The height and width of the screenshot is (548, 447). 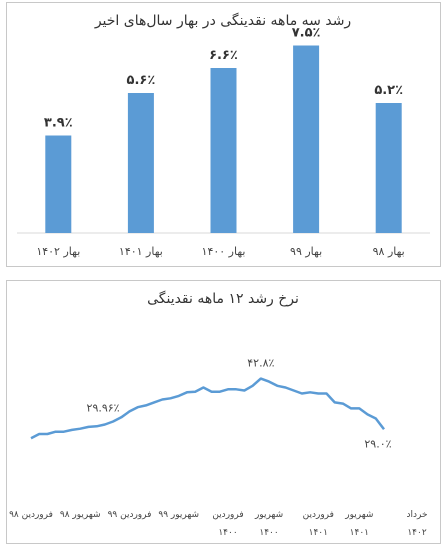 What do you see at coordinates (389, 251) in the screenshot?
I see `x-tick-label: بهار ۹۸` at bounding box center [389, 251].